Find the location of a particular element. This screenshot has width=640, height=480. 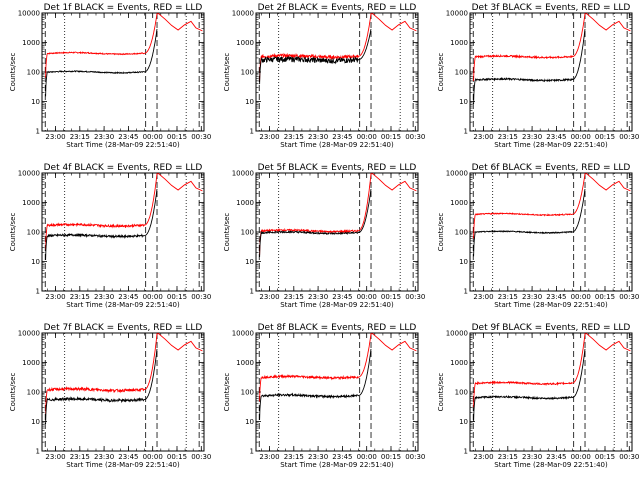

panel-title: Det 3f BLACK = Events, RED = LLD is located at coordinates (551, 8).